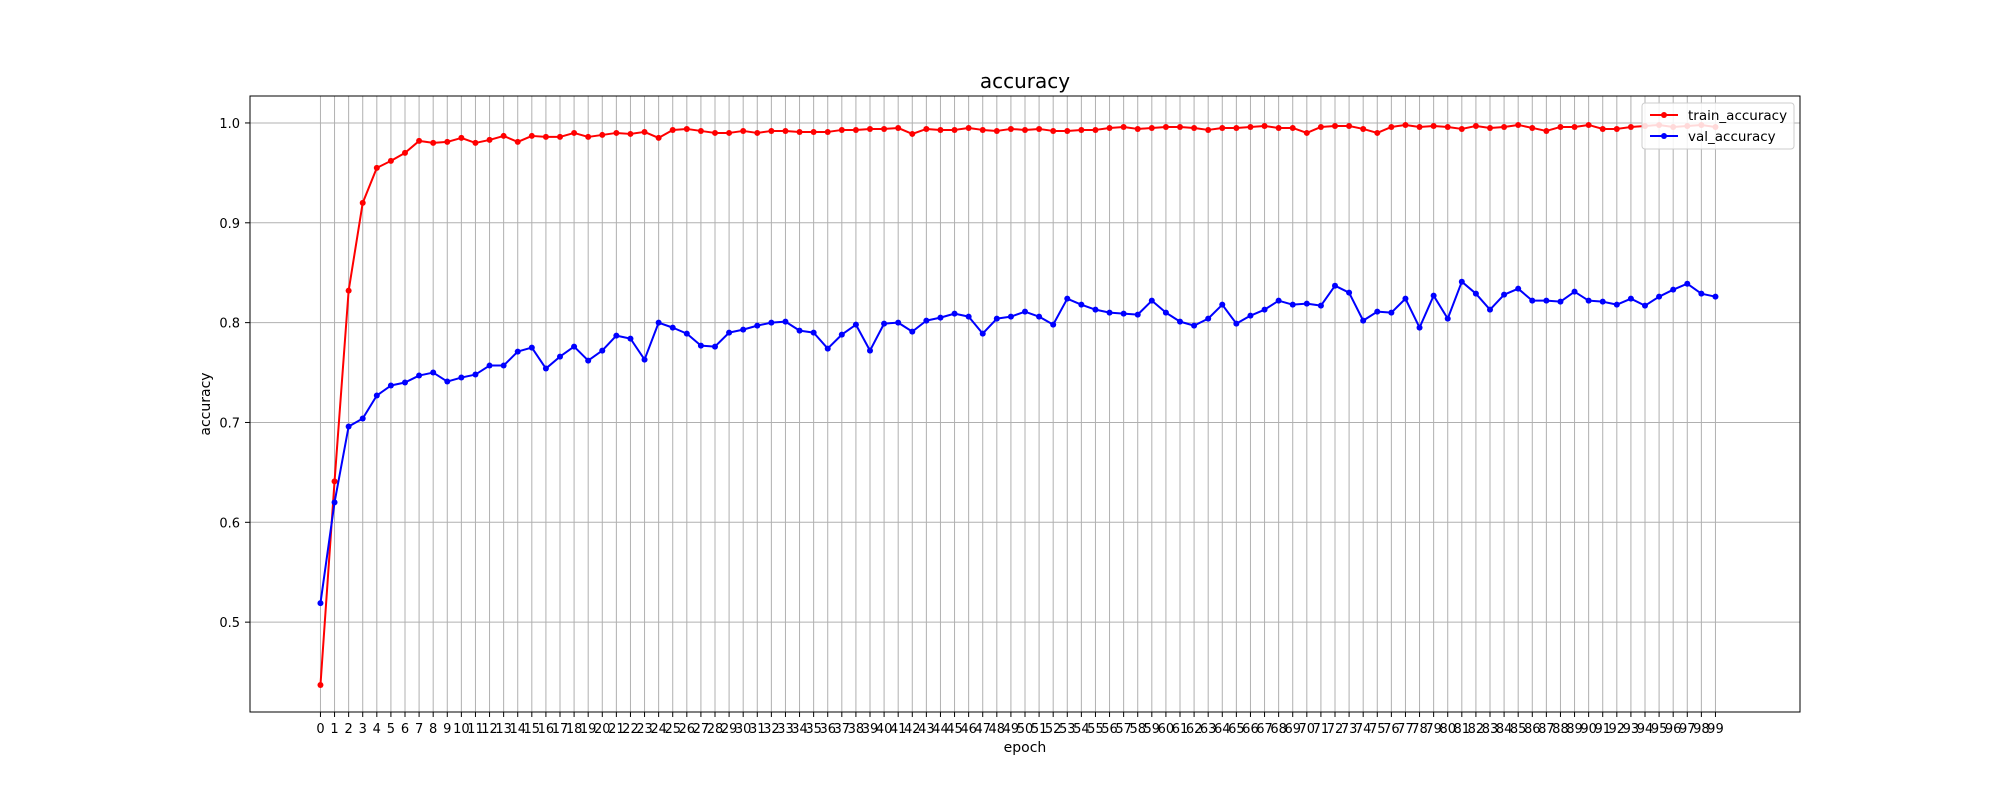 This screenshot has height=800, width=2000. Describe the element at coordinates (532, 729) in the screenshot. I see `x-tick-label: 15` at that location.